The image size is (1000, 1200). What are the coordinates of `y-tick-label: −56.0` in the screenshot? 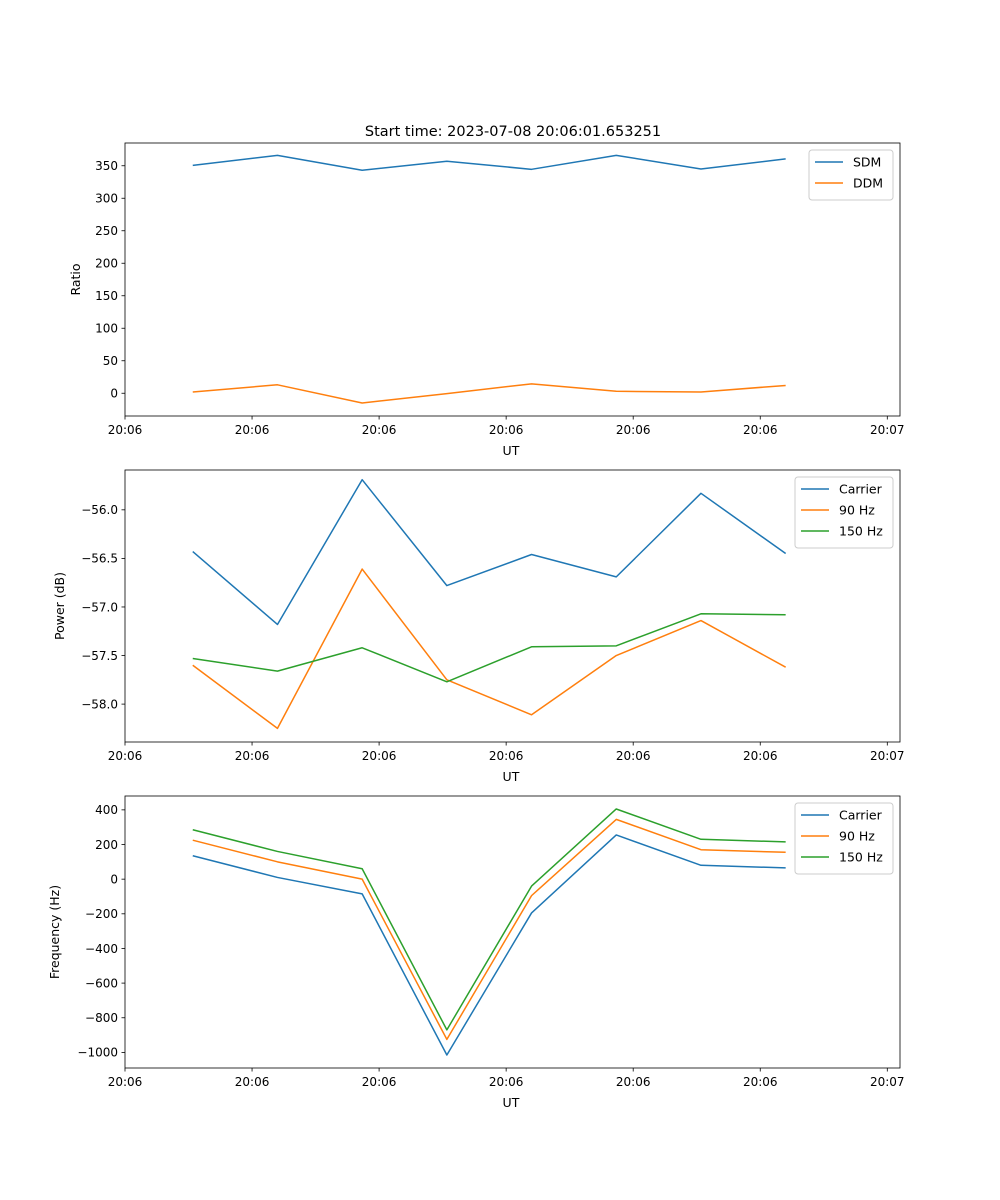 It's located at (99, 510).